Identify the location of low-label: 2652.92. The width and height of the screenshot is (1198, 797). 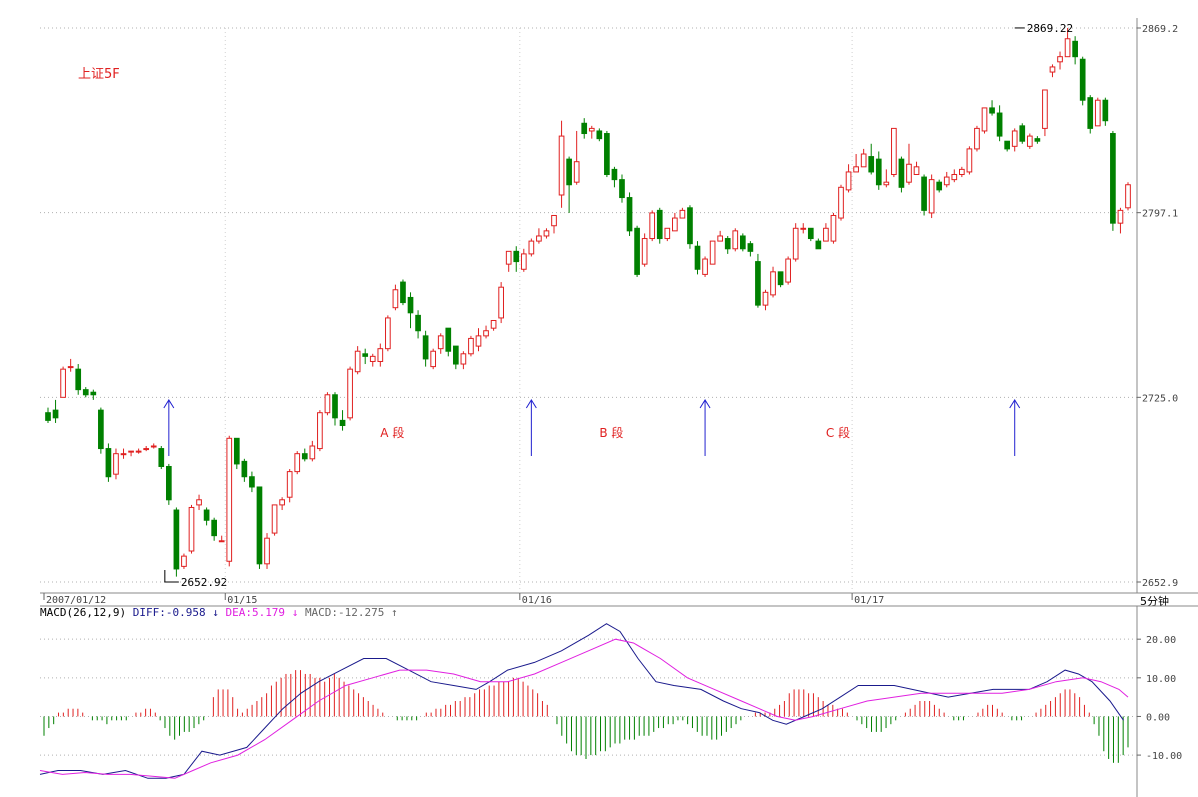
(204, 582).